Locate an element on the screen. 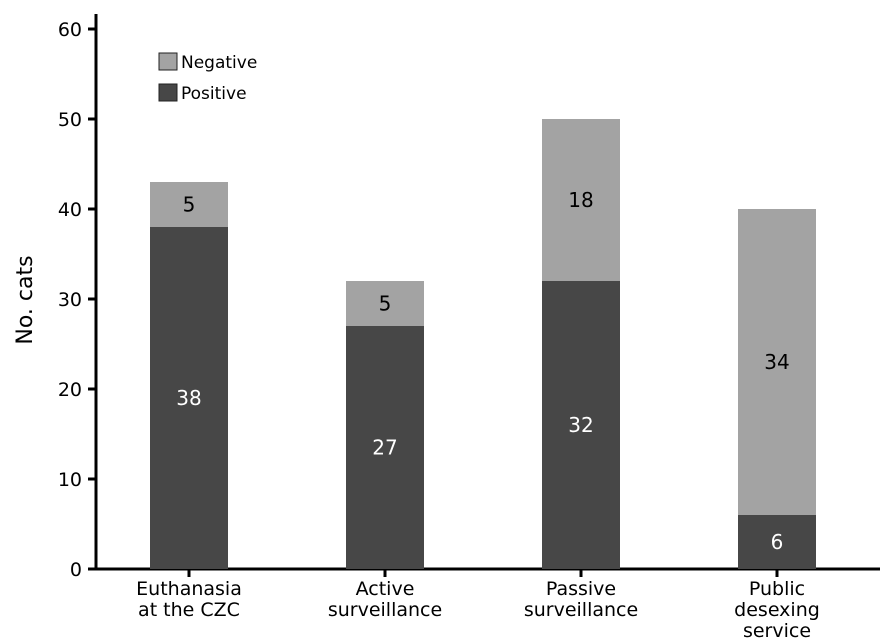 This screenshot has width=895, height=643. y-axis: 0 10 20 30 40 50 60 is located at coordinates (78, 297).